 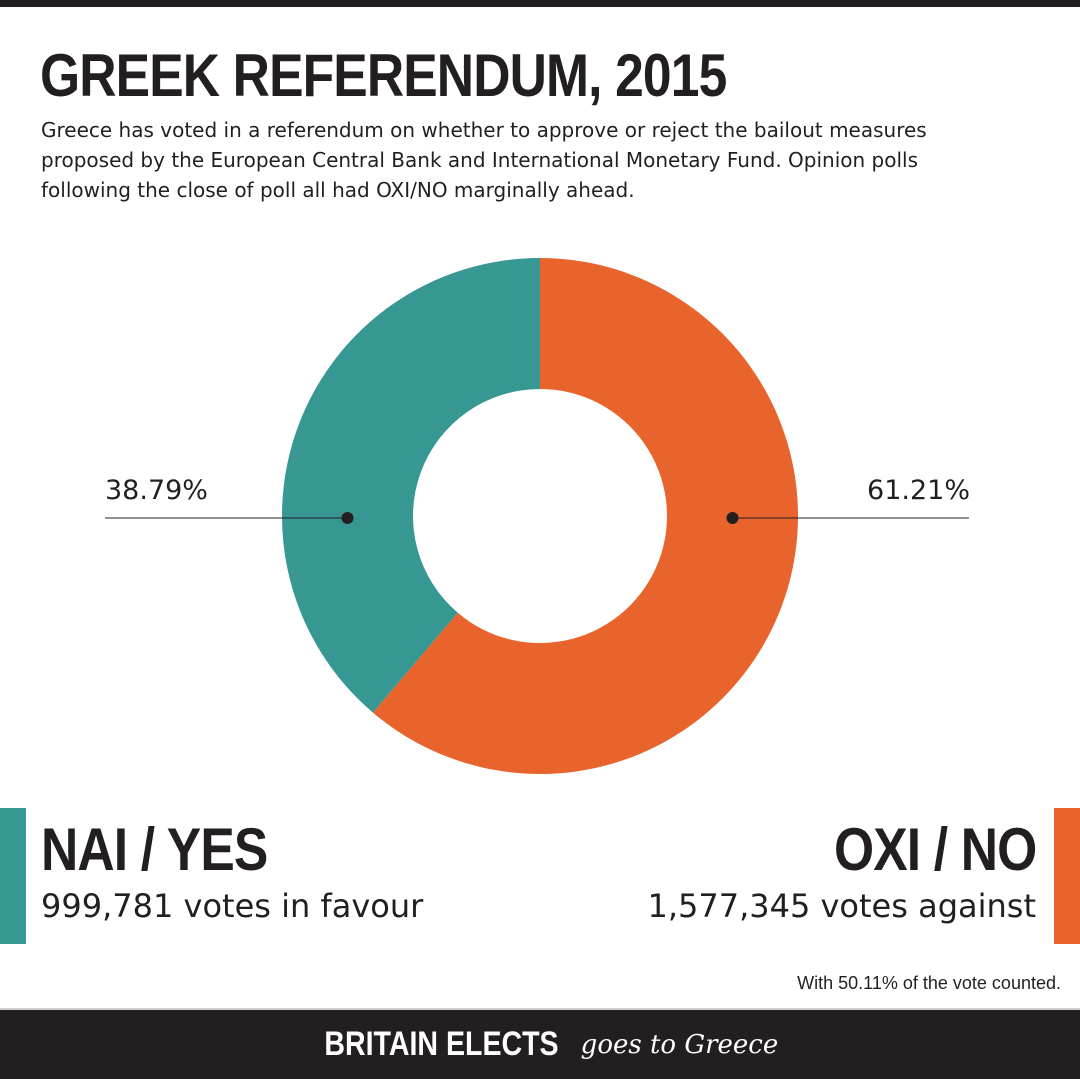 What do you see at coordinates (13, 876) in the screenshot?
I see `yes-color-bar` at bounding box center [13, 876].